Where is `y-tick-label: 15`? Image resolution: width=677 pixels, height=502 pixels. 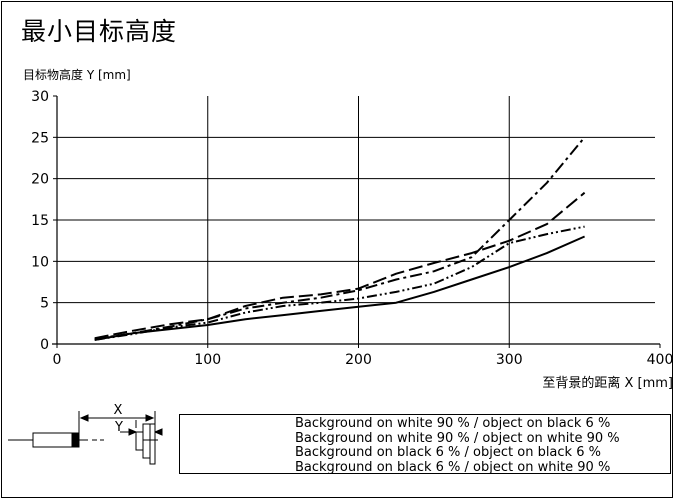 y-tick-label: 15 is located at coordinates (40, 221).